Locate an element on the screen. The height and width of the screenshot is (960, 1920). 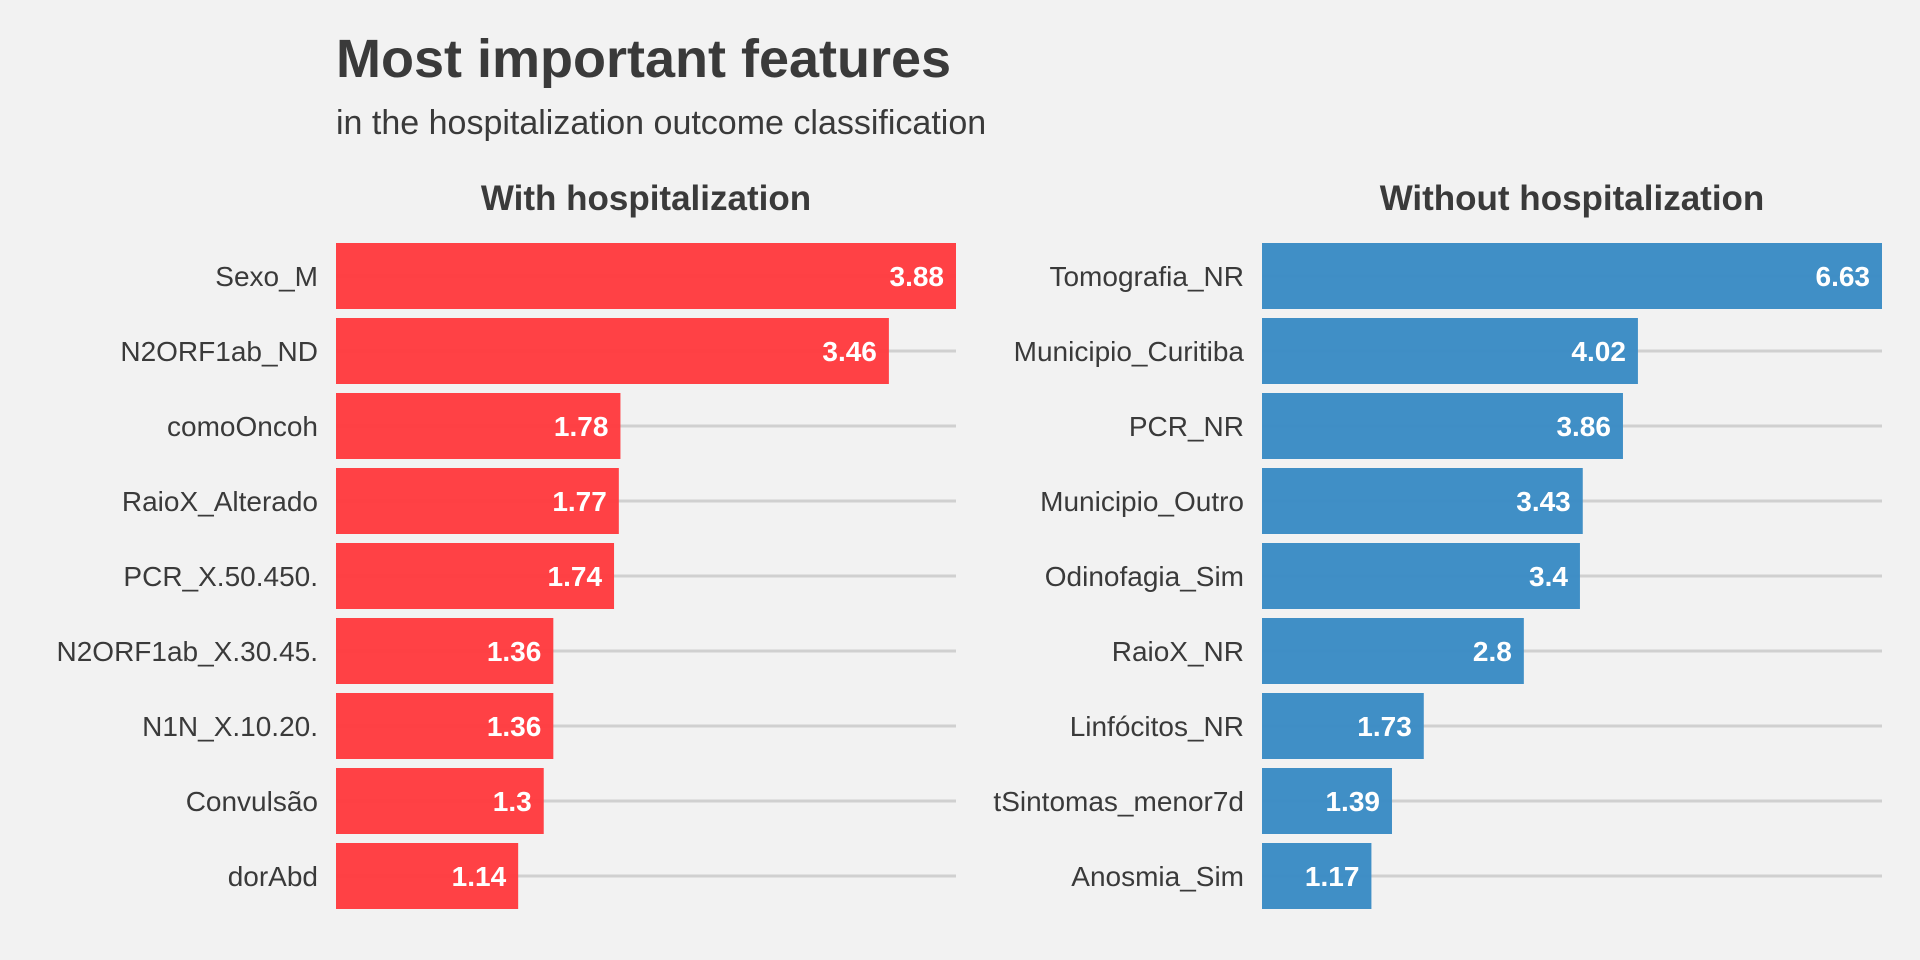
value-label: 3.46 is located at coordinates (849, 351).